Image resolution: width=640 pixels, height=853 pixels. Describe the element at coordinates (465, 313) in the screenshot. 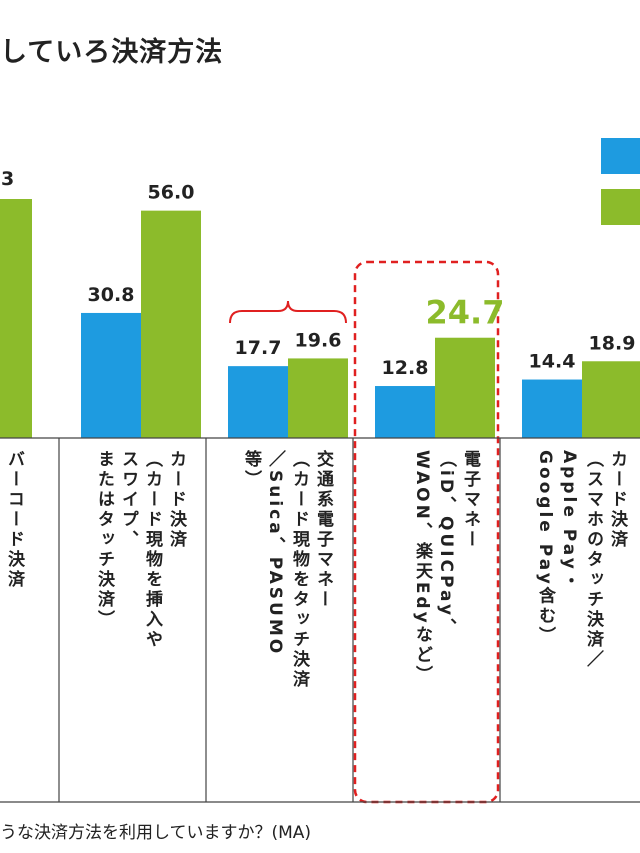

I see `value-label-green-3: 24.7` at that location.